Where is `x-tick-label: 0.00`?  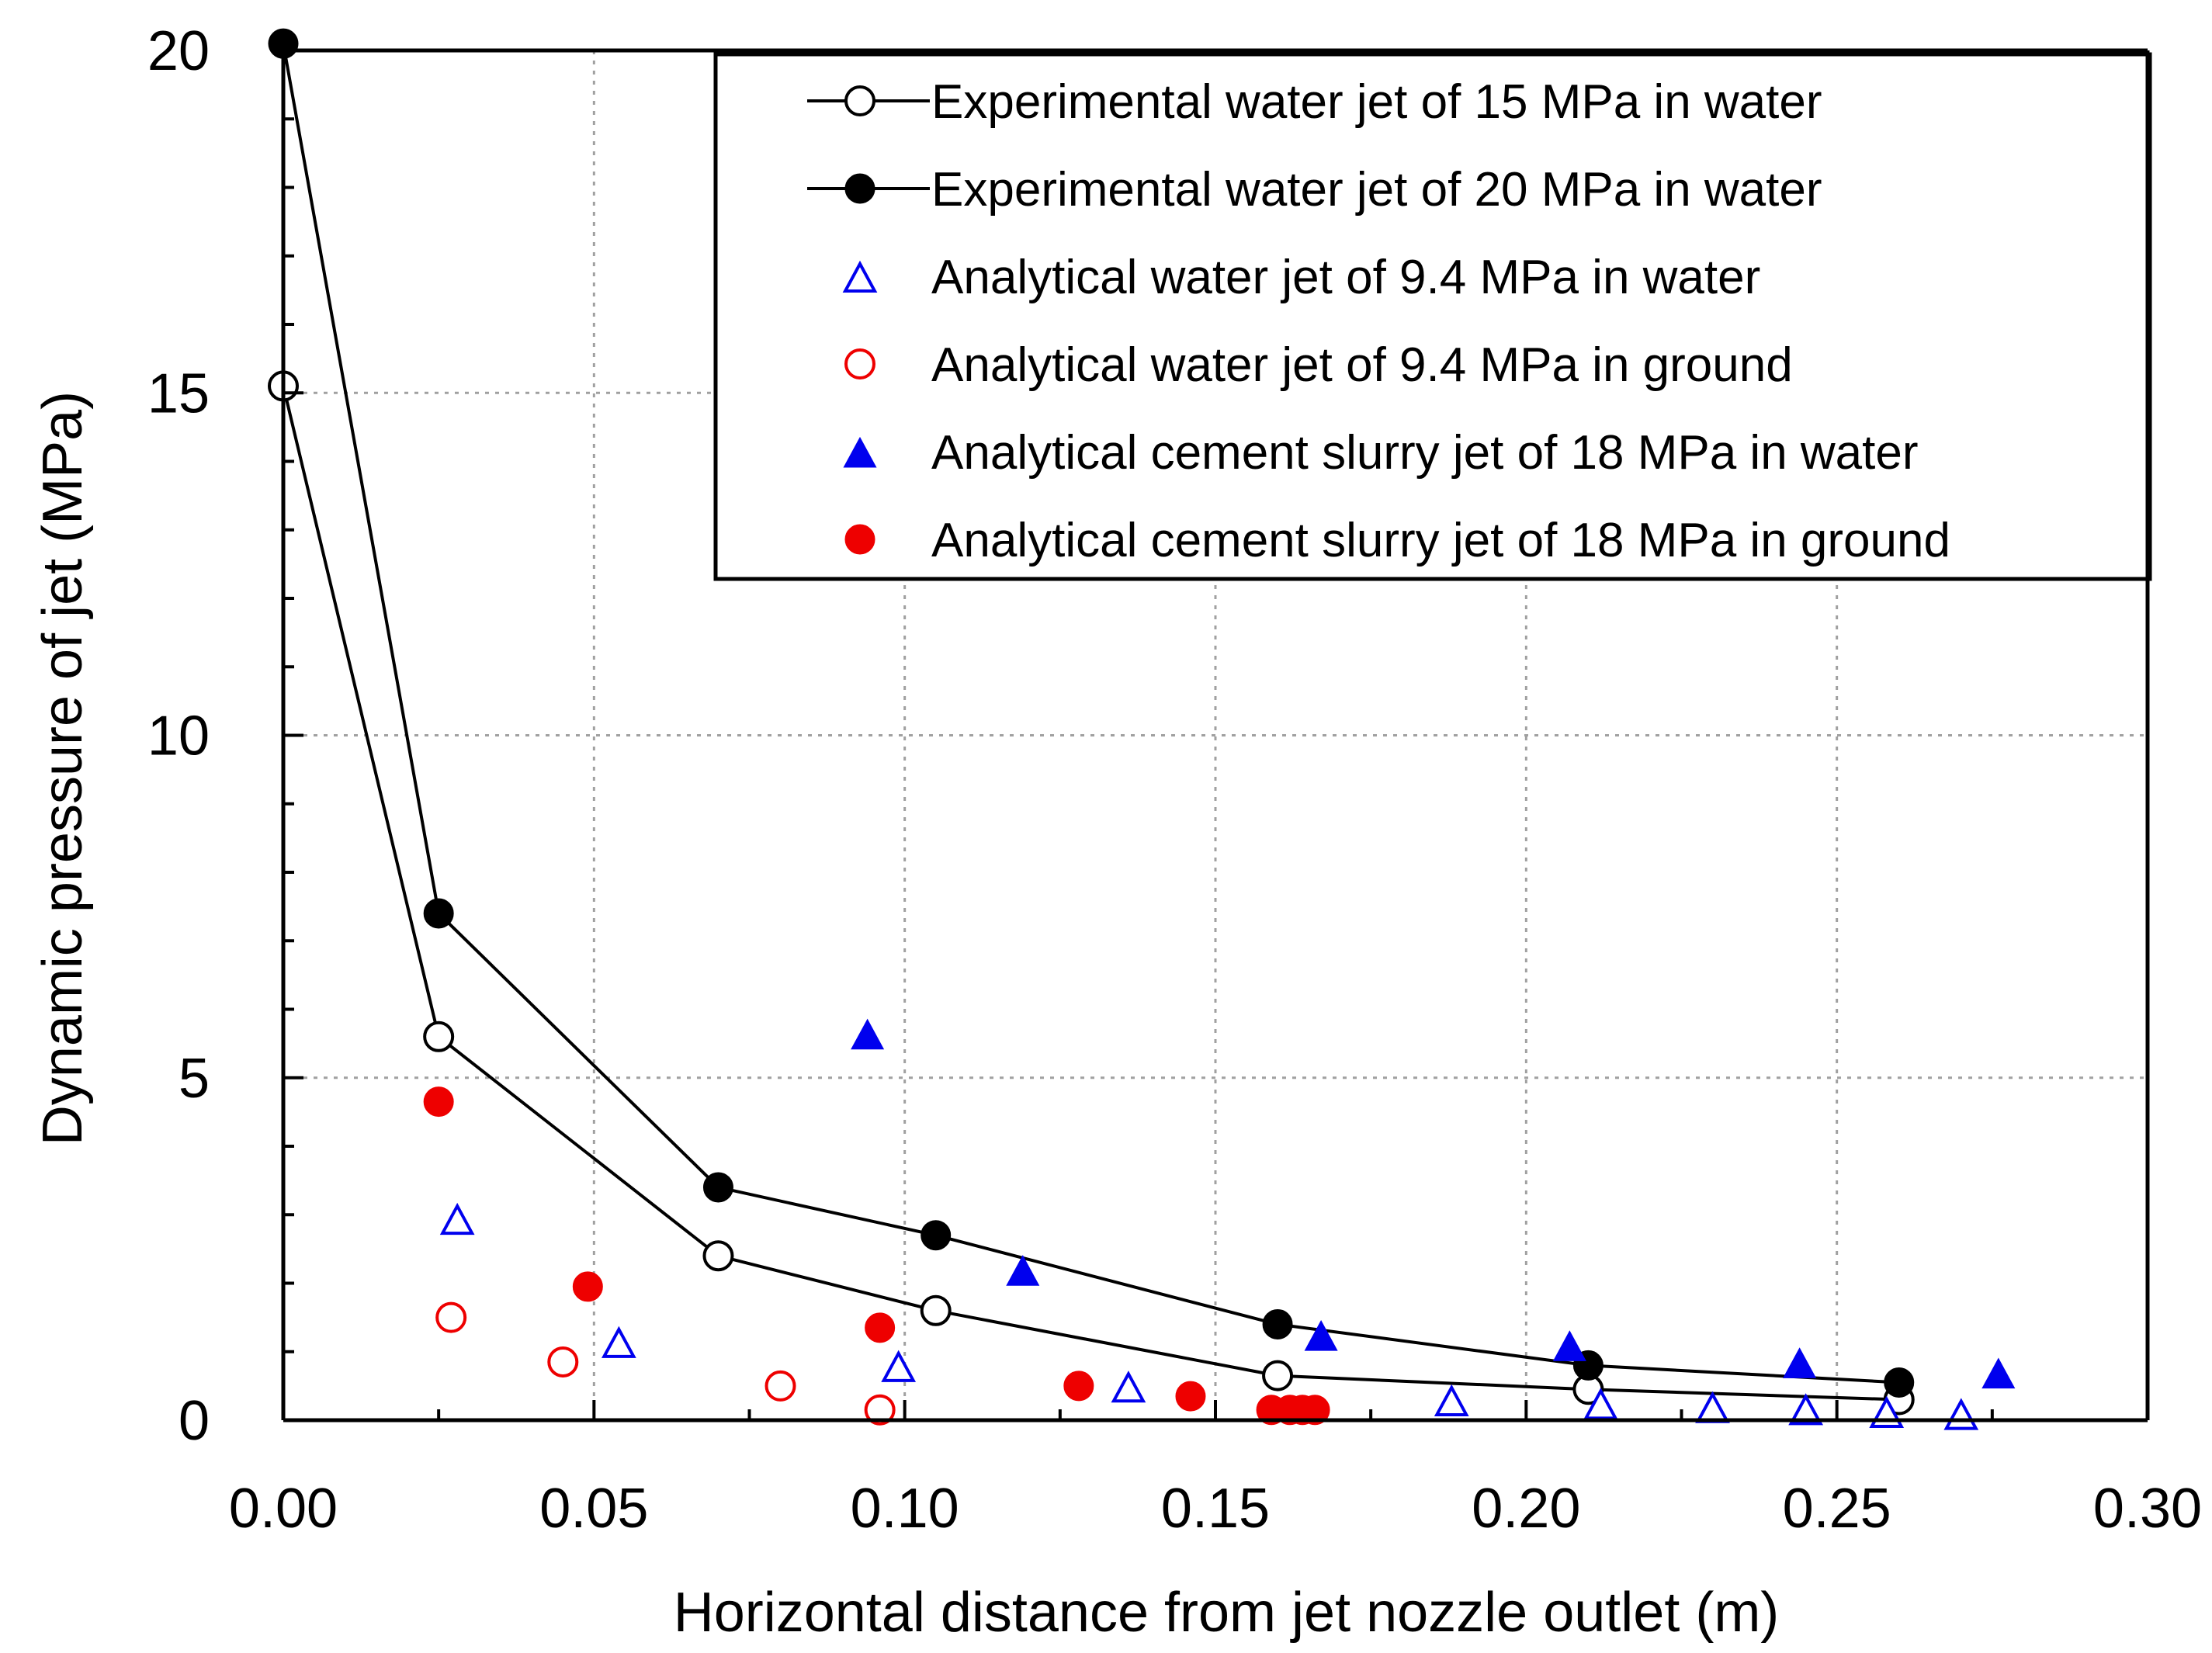 x-tick-label: 0.00 is located at coordinates (284, 1509).